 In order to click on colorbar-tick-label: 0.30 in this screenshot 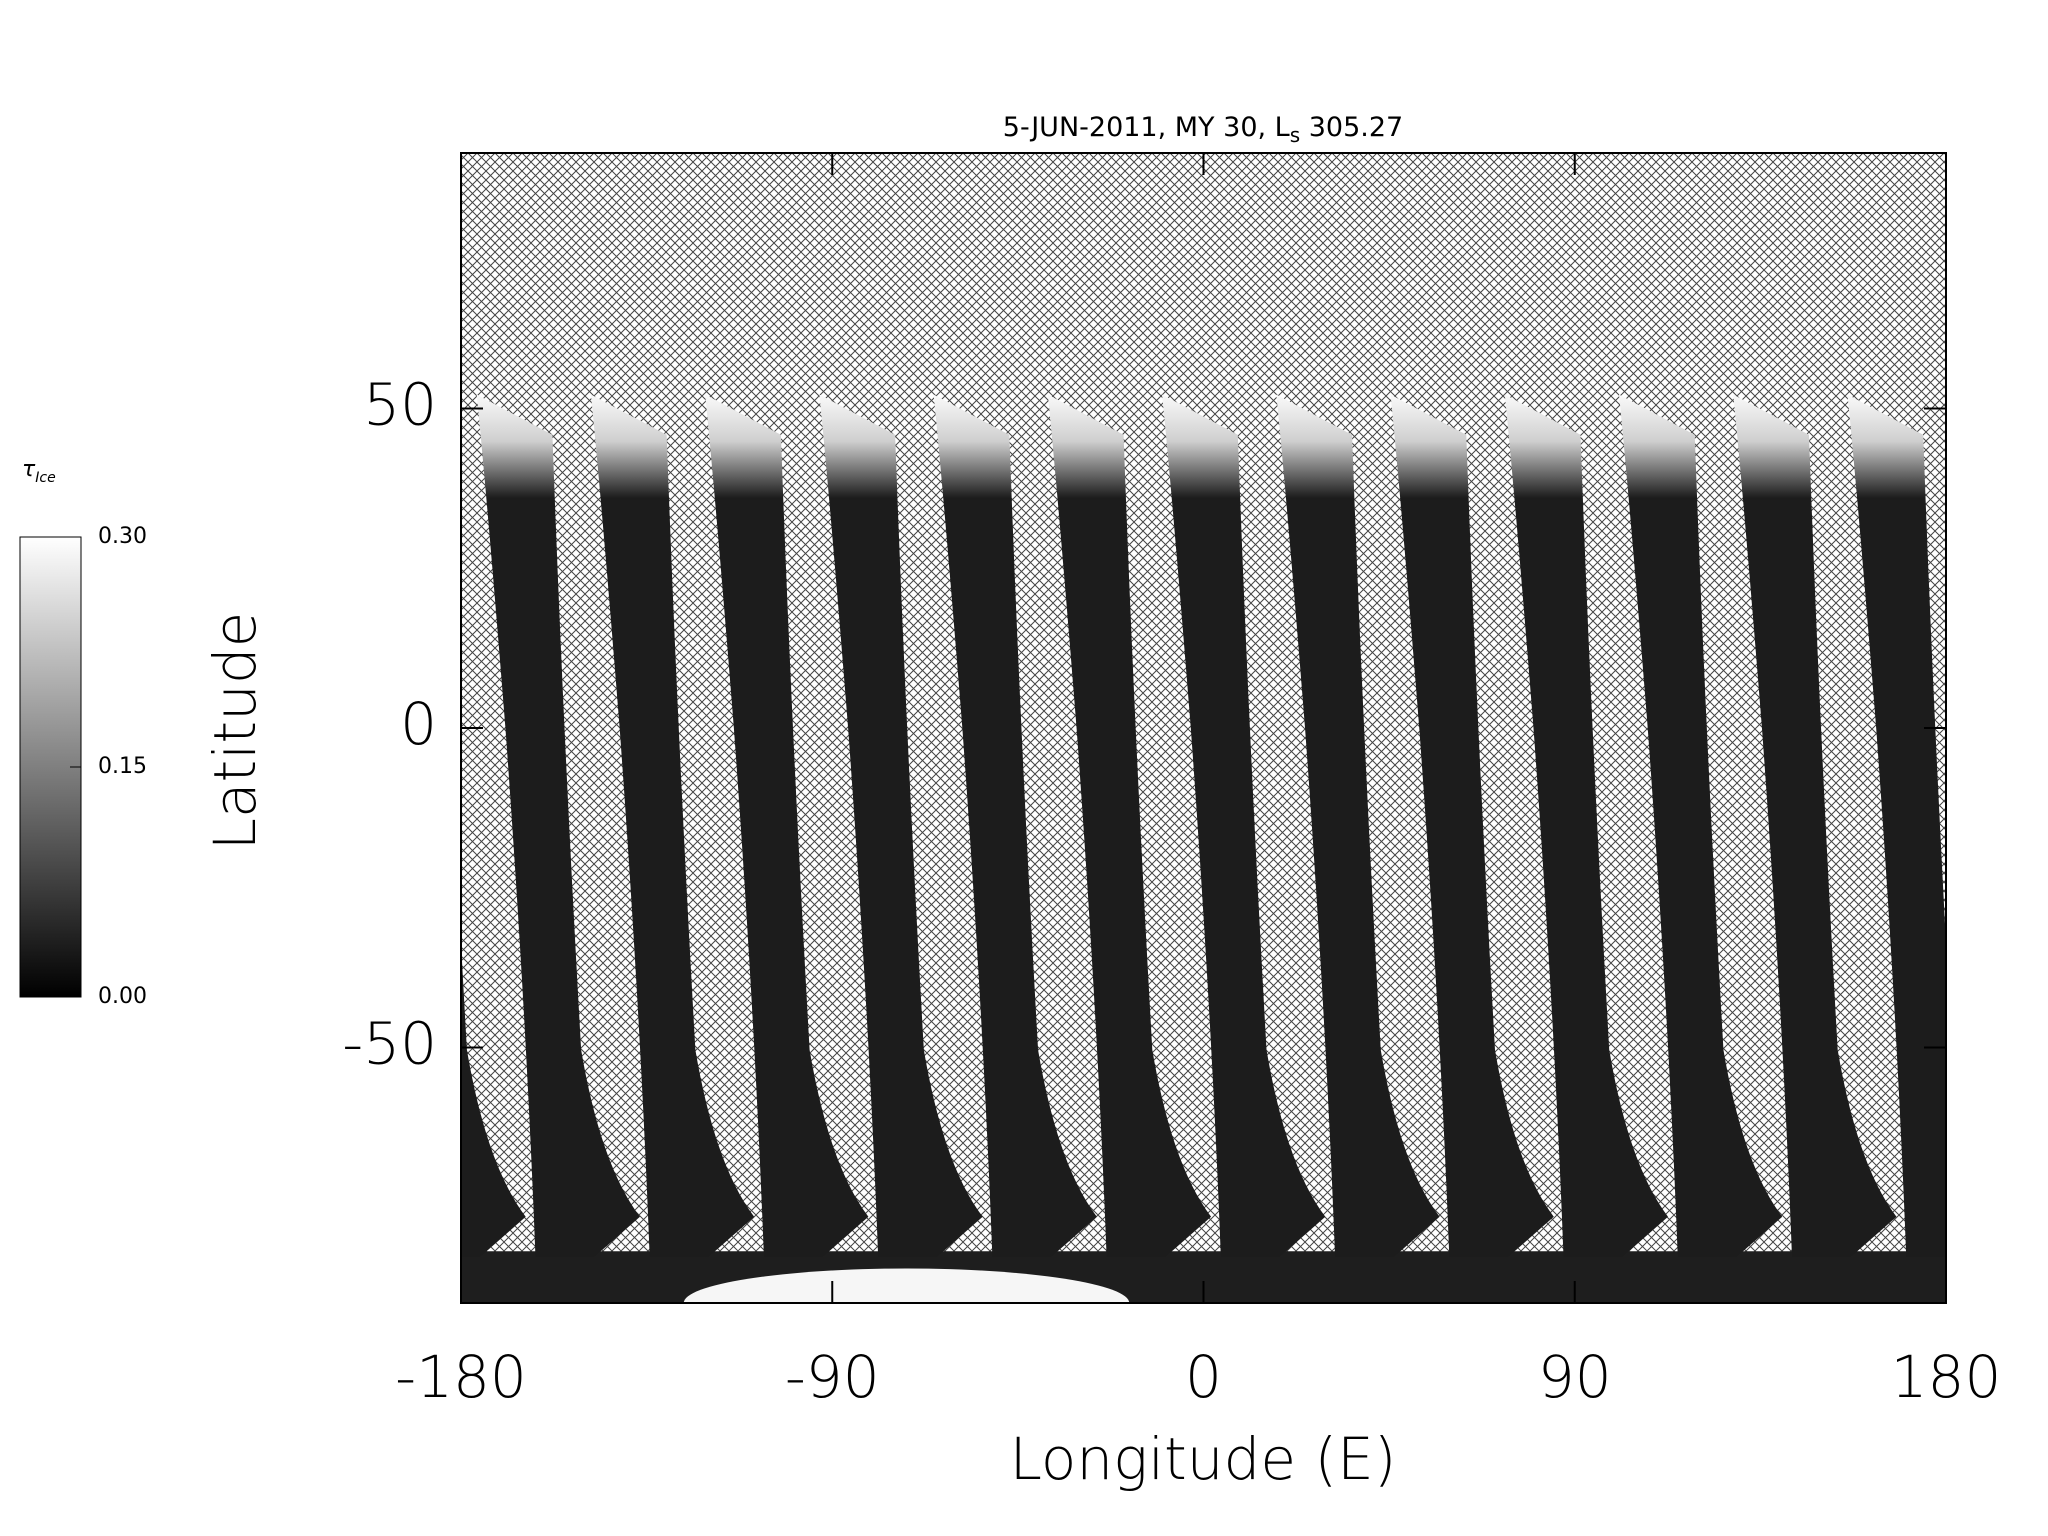, I will do `click(122, 536)`.